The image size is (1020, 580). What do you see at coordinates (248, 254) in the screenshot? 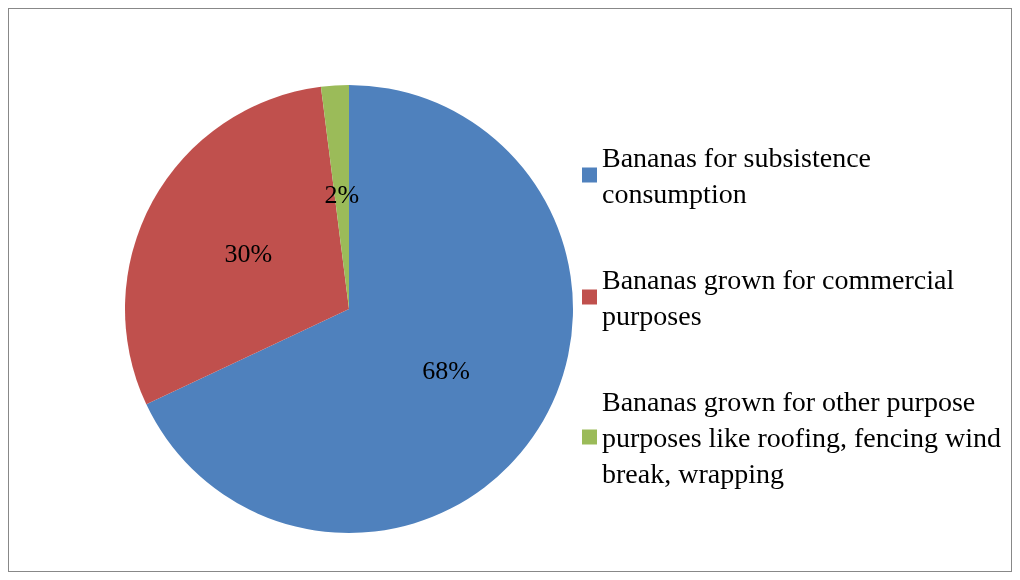
I see `data-label: 30%` at bounding box center [248, 254].